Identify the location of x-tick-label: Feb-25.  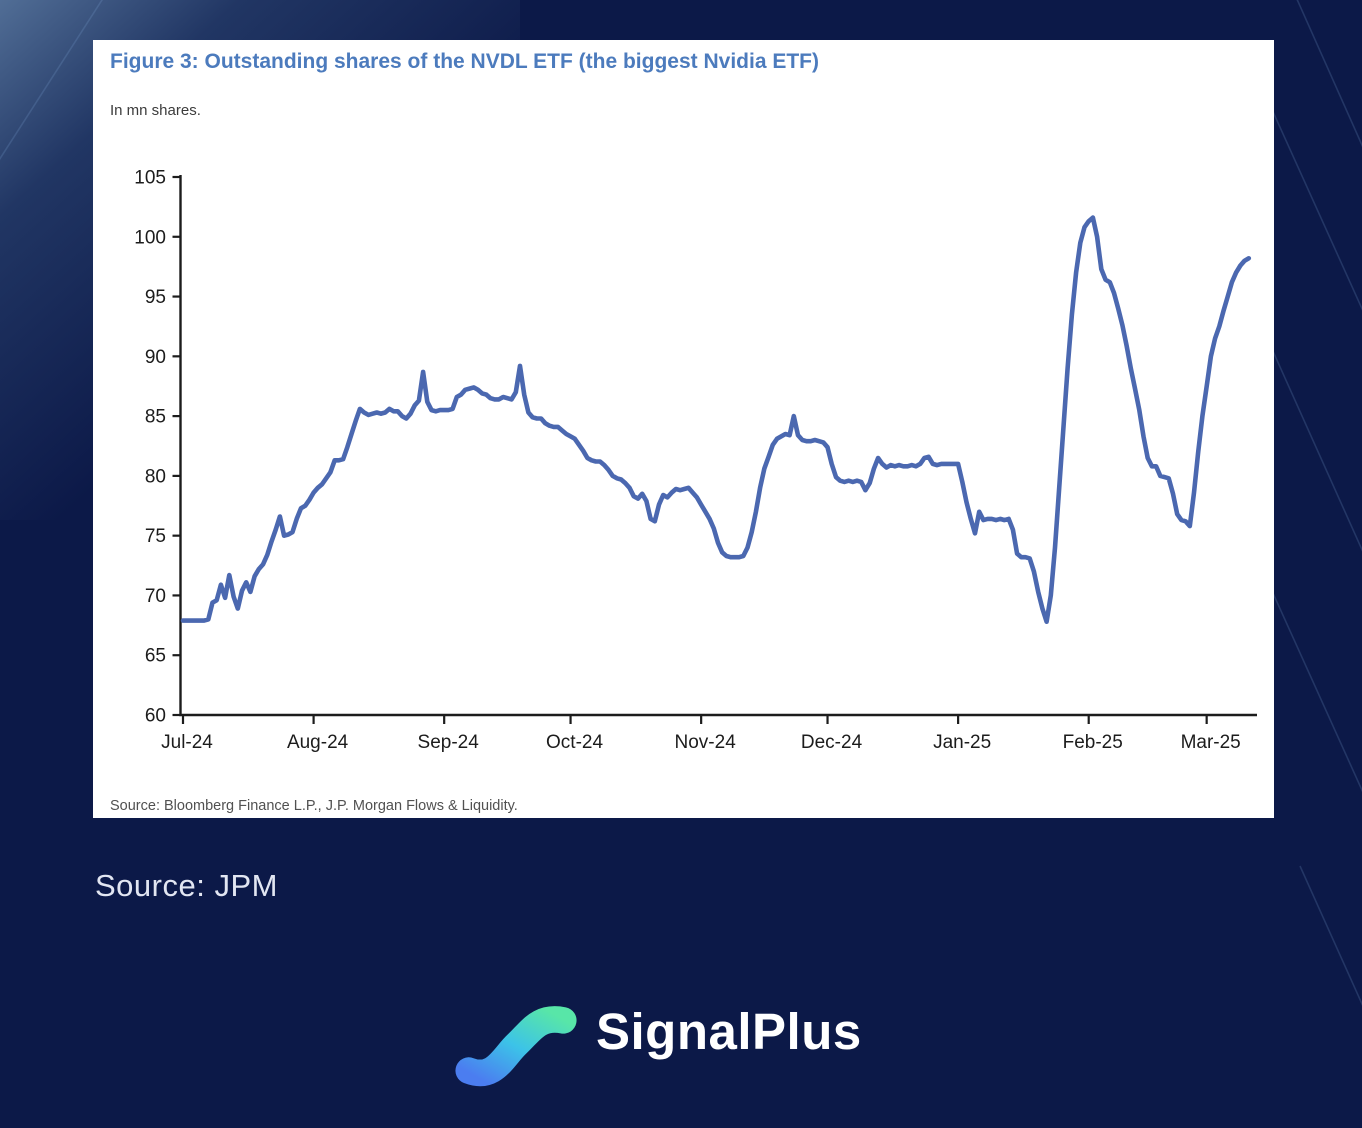
(1093, 742).